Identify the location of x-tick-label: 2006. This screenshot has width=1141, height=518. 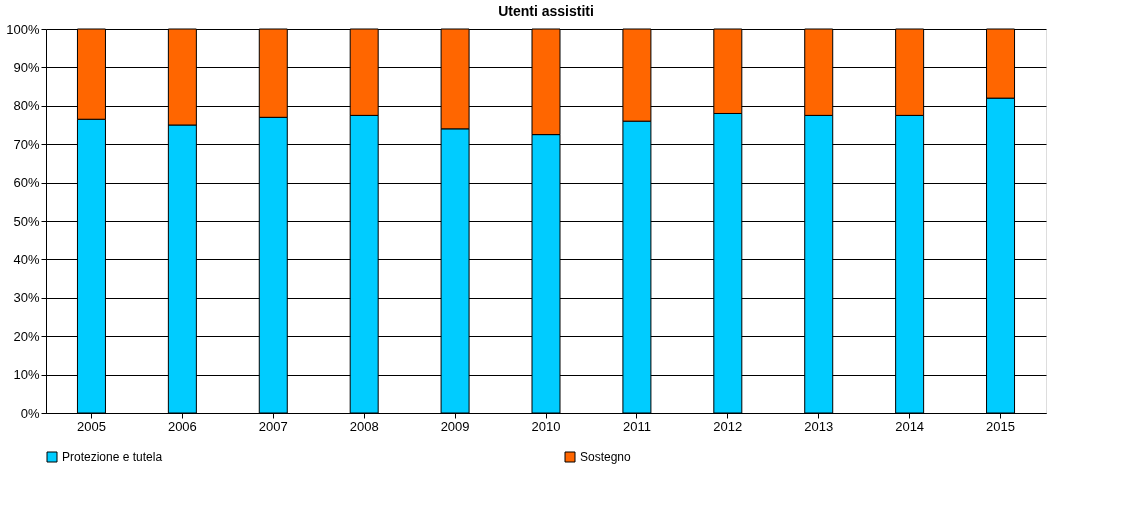
(182, 426).